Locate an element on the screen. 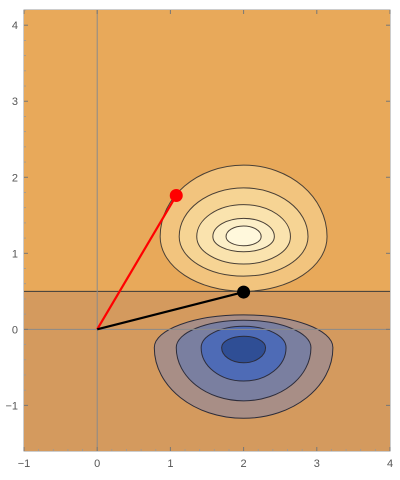 The width and height of the screenshot is (400, 480). x-tick-label: 1 is located at coordinates (170, 464).